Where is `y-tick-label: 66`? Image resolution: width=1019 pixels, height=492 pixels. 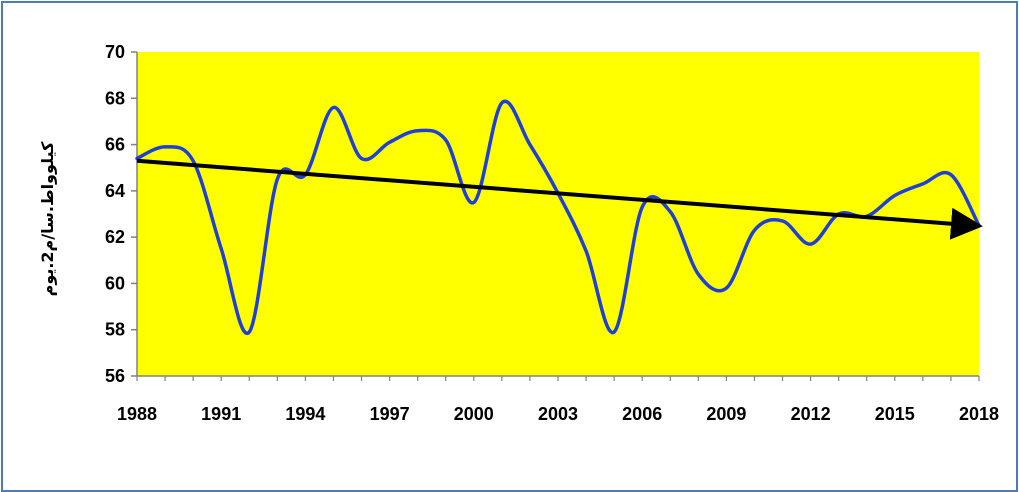 y-tick-label: 66 is located at coordinates (115, 145).